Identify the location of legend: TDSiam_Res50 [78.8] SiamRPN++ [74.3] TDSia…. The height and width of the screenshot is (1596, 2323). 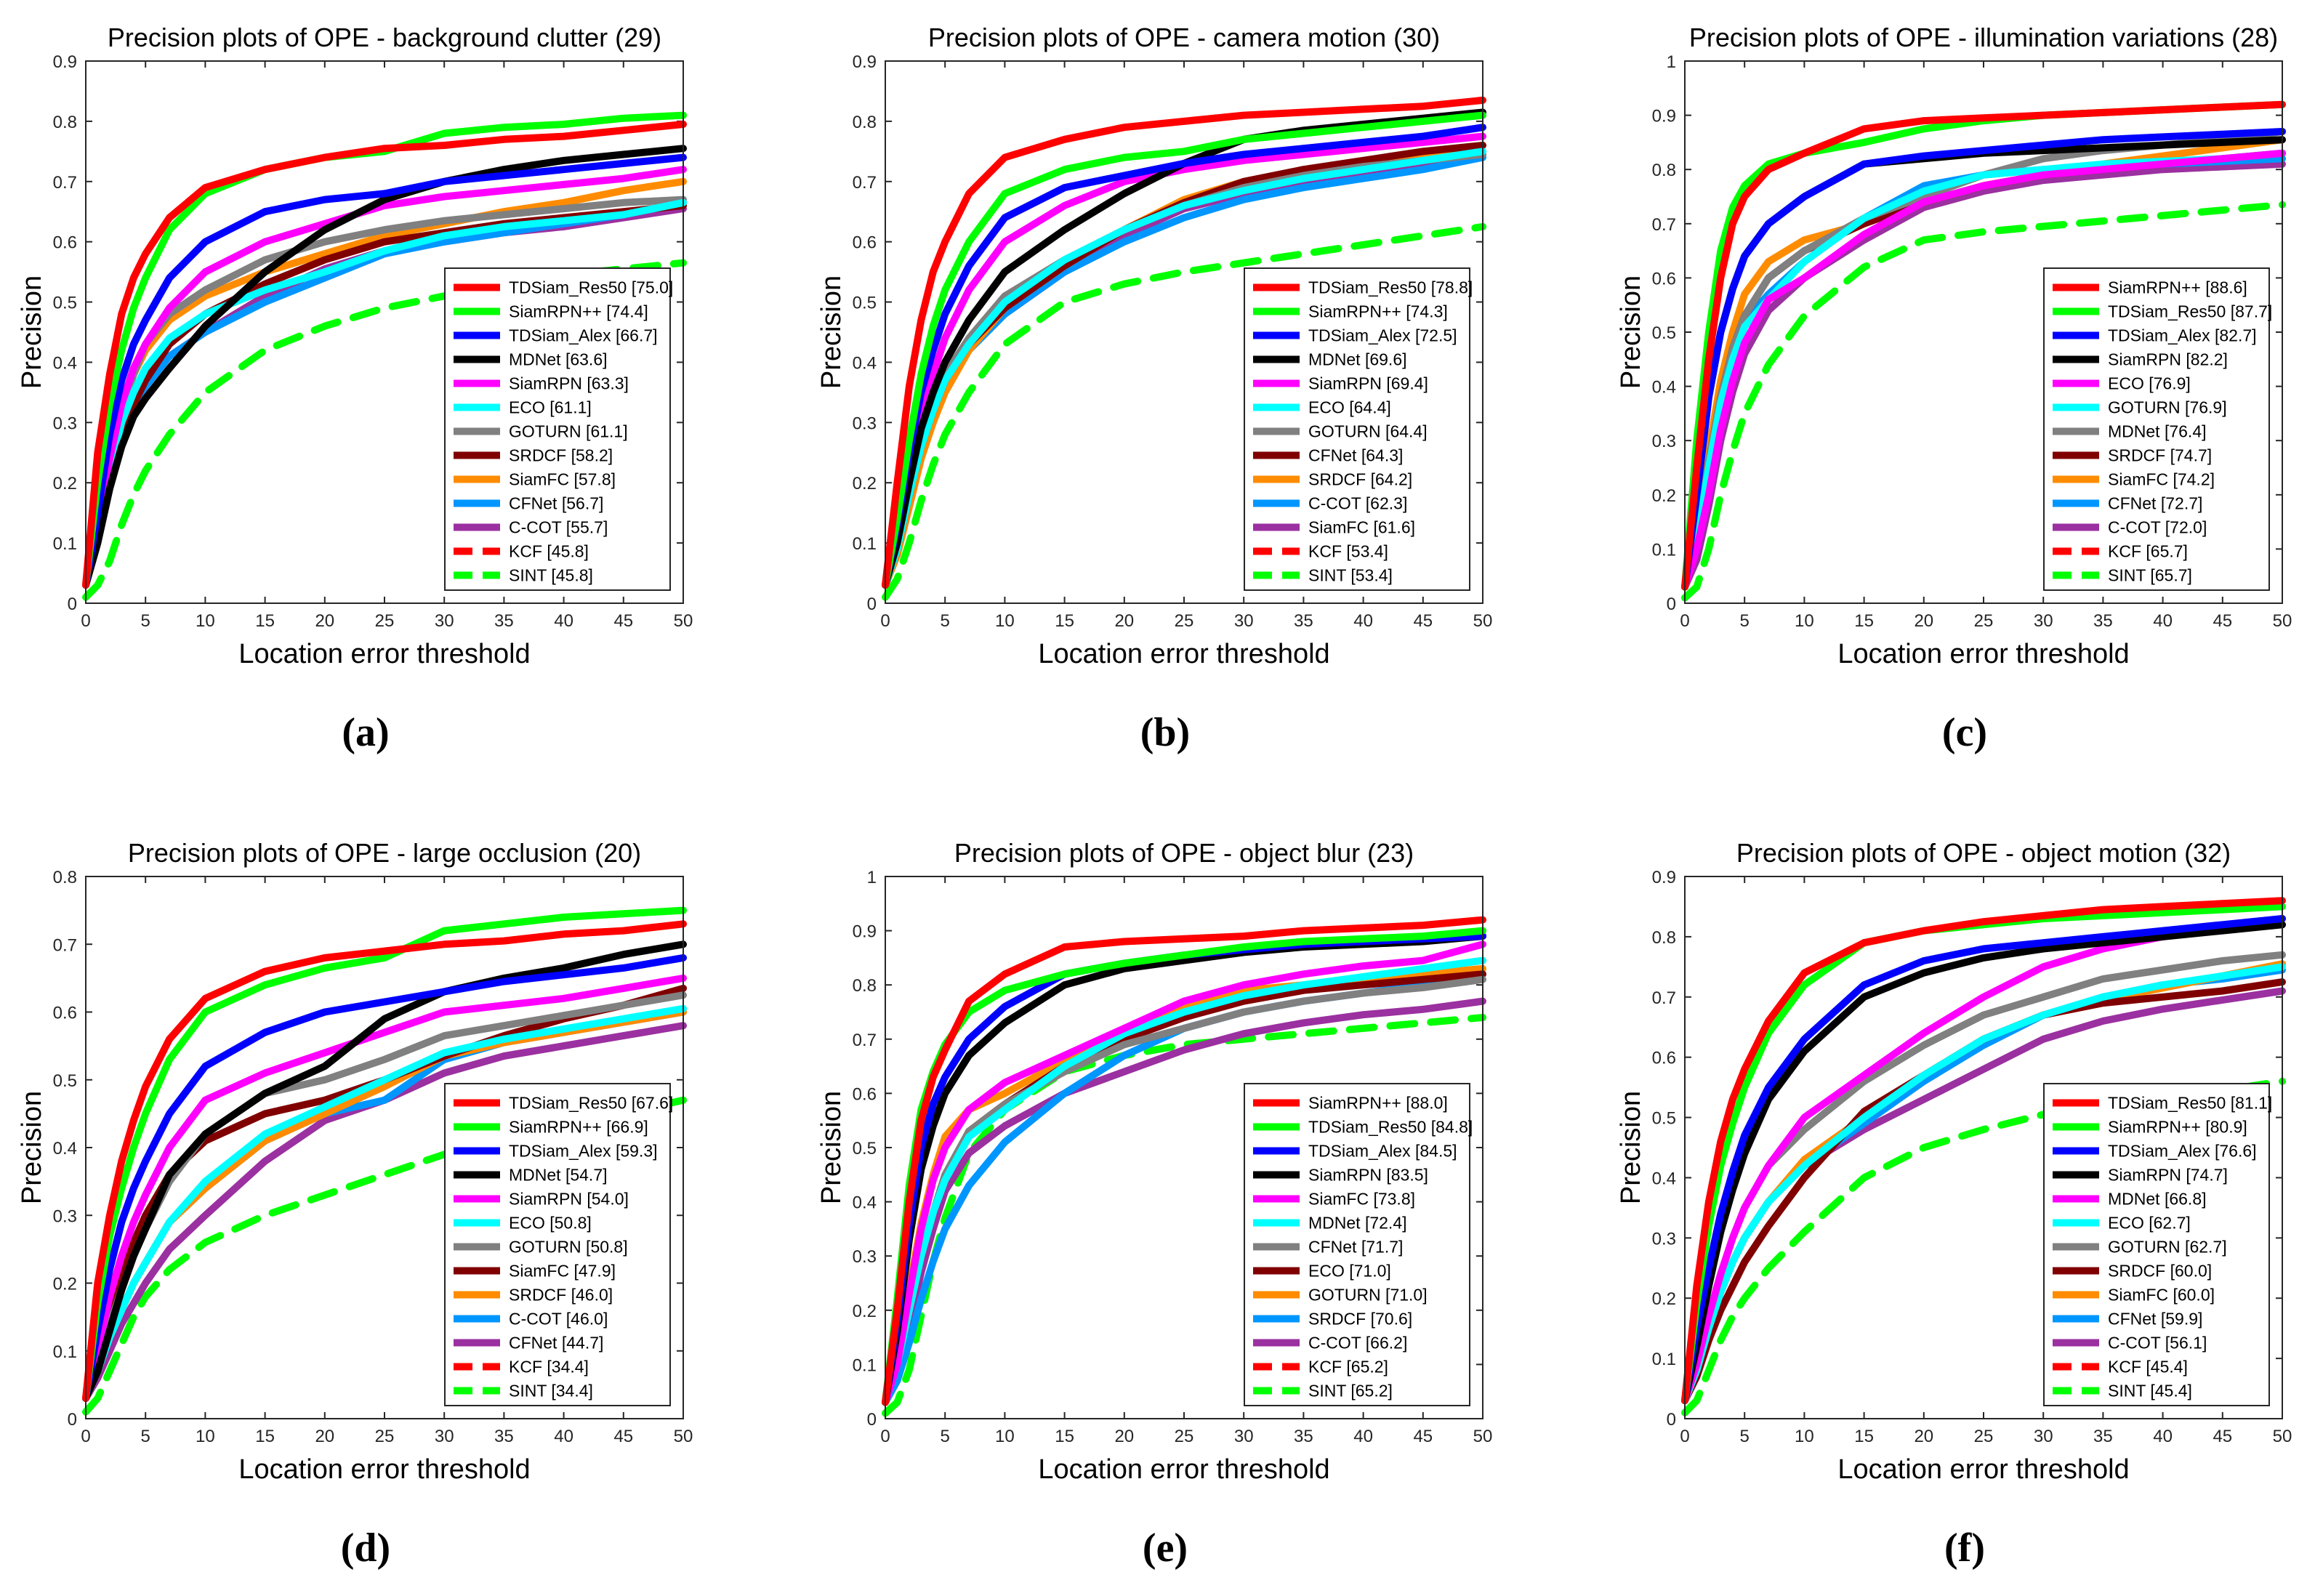
(1358, 429).